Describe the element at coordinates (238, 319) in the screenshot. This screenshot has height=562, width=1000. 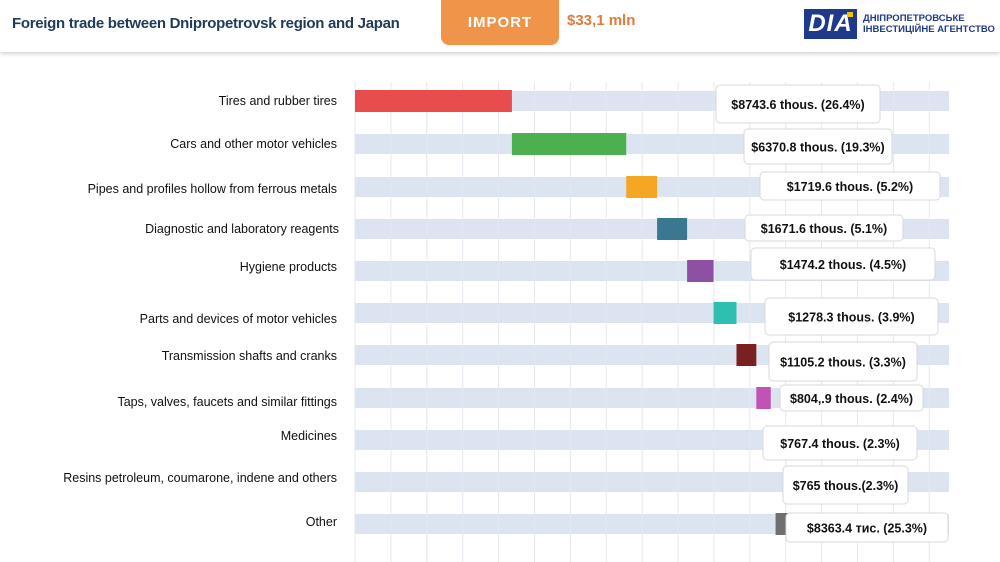
I see `category-label: Parts and devices of motor vehicles` at that location.